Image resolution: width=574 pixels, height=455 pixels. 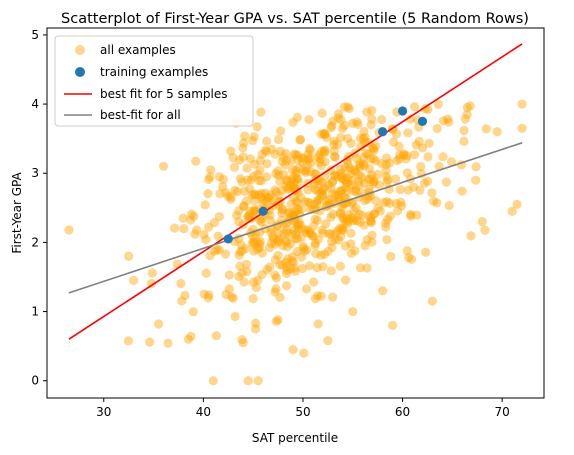 What do you see at coordinates (35, 173) in the screenshot?
I see `y-tick-label: 3` at bounding box center [35, 173].